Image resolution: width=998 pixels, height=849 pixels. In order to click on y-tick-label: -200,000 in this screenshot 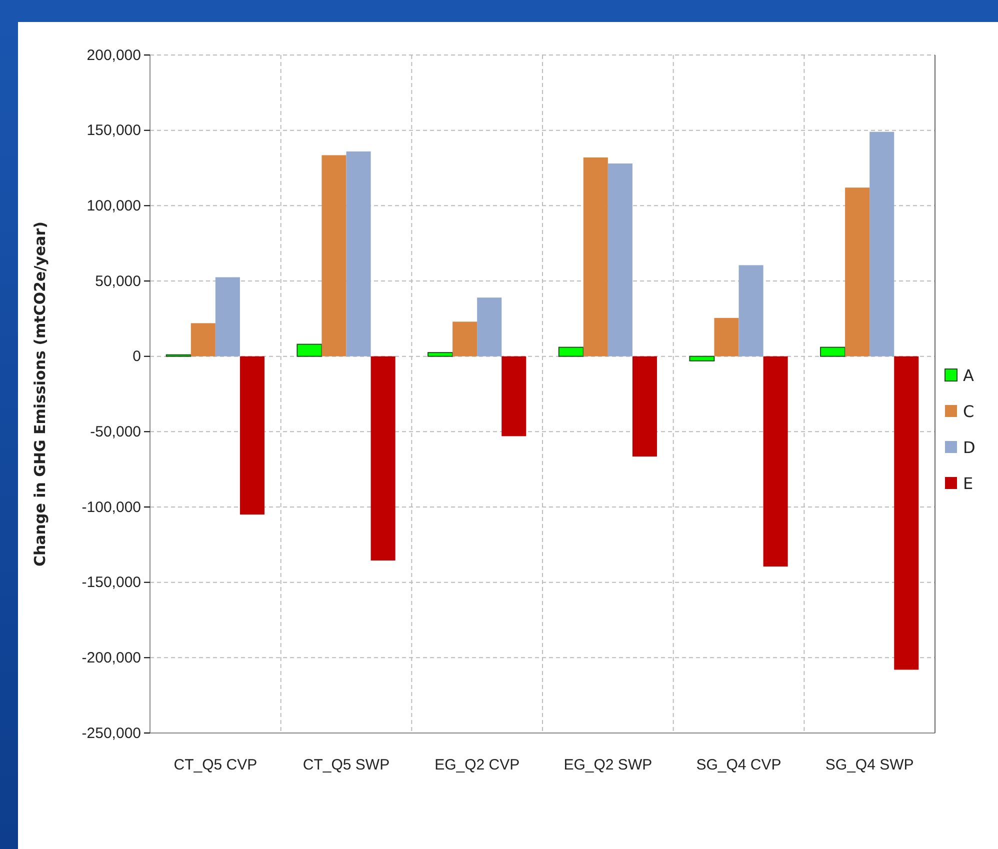, I will do `click(111, 657)`.